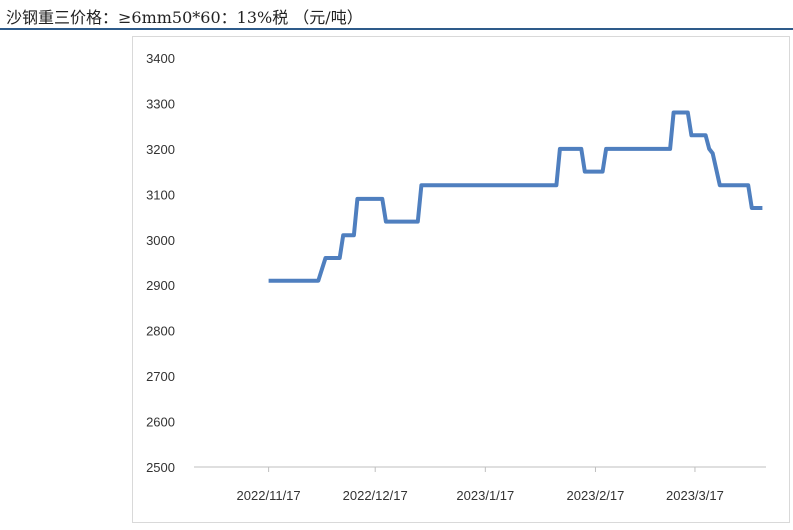  Describe the element at coordinates (269, 495) in the screenshot. I see `x-tick-label: 2022/11/17` at that location.